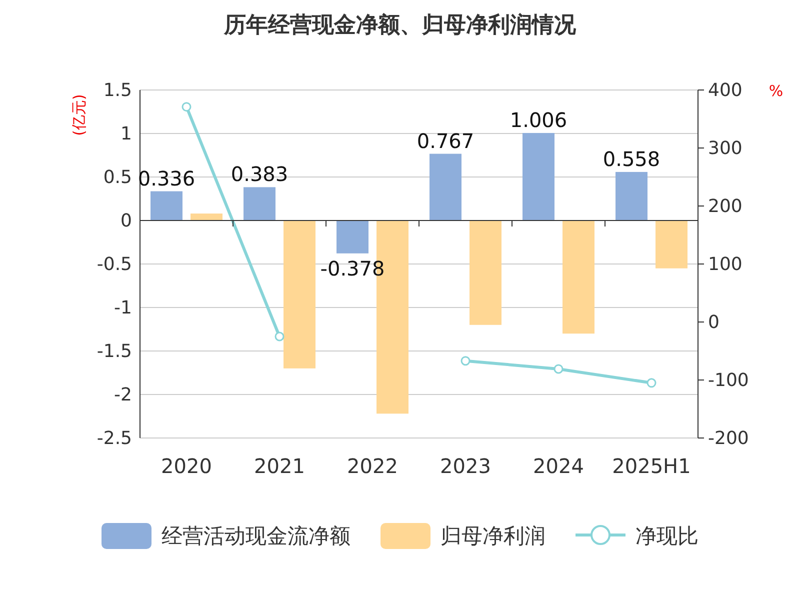 This screenshot has width=800, height=600. What do you see at coordinates (114, 264) in the screenshot?
I see `y-tick-label: -0.5` at bounding box center [114, 264].